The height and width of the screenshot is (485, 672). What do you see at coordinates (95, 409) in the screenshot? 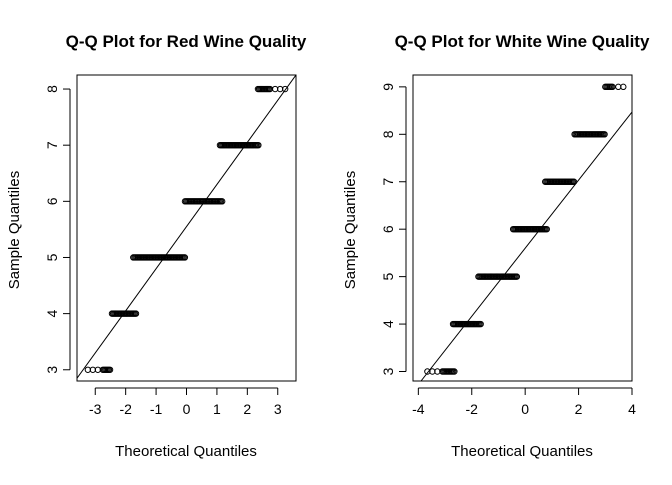
I see `x-tick-label: -3` at bounding box center [95, 409].